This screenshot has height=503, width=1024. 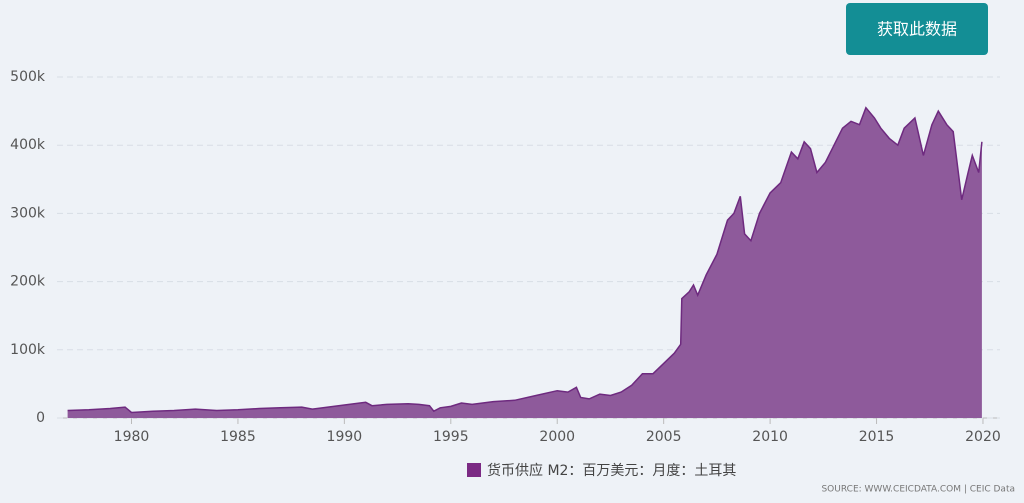 I want to click on source: SOURCE: WWW.CEICDATA.COM | CEIC Data, so click(x=918, y=490).